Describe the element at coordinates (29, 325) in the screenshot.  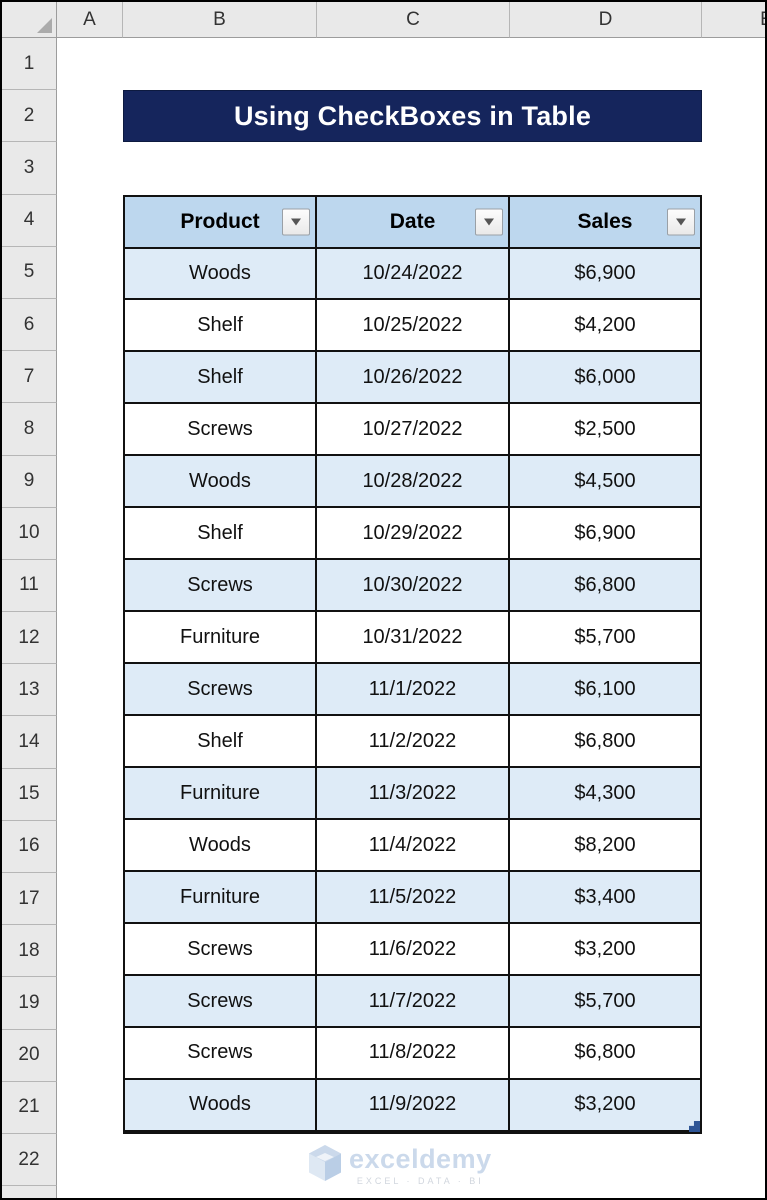
I see `row-header-6: 6` at that location.